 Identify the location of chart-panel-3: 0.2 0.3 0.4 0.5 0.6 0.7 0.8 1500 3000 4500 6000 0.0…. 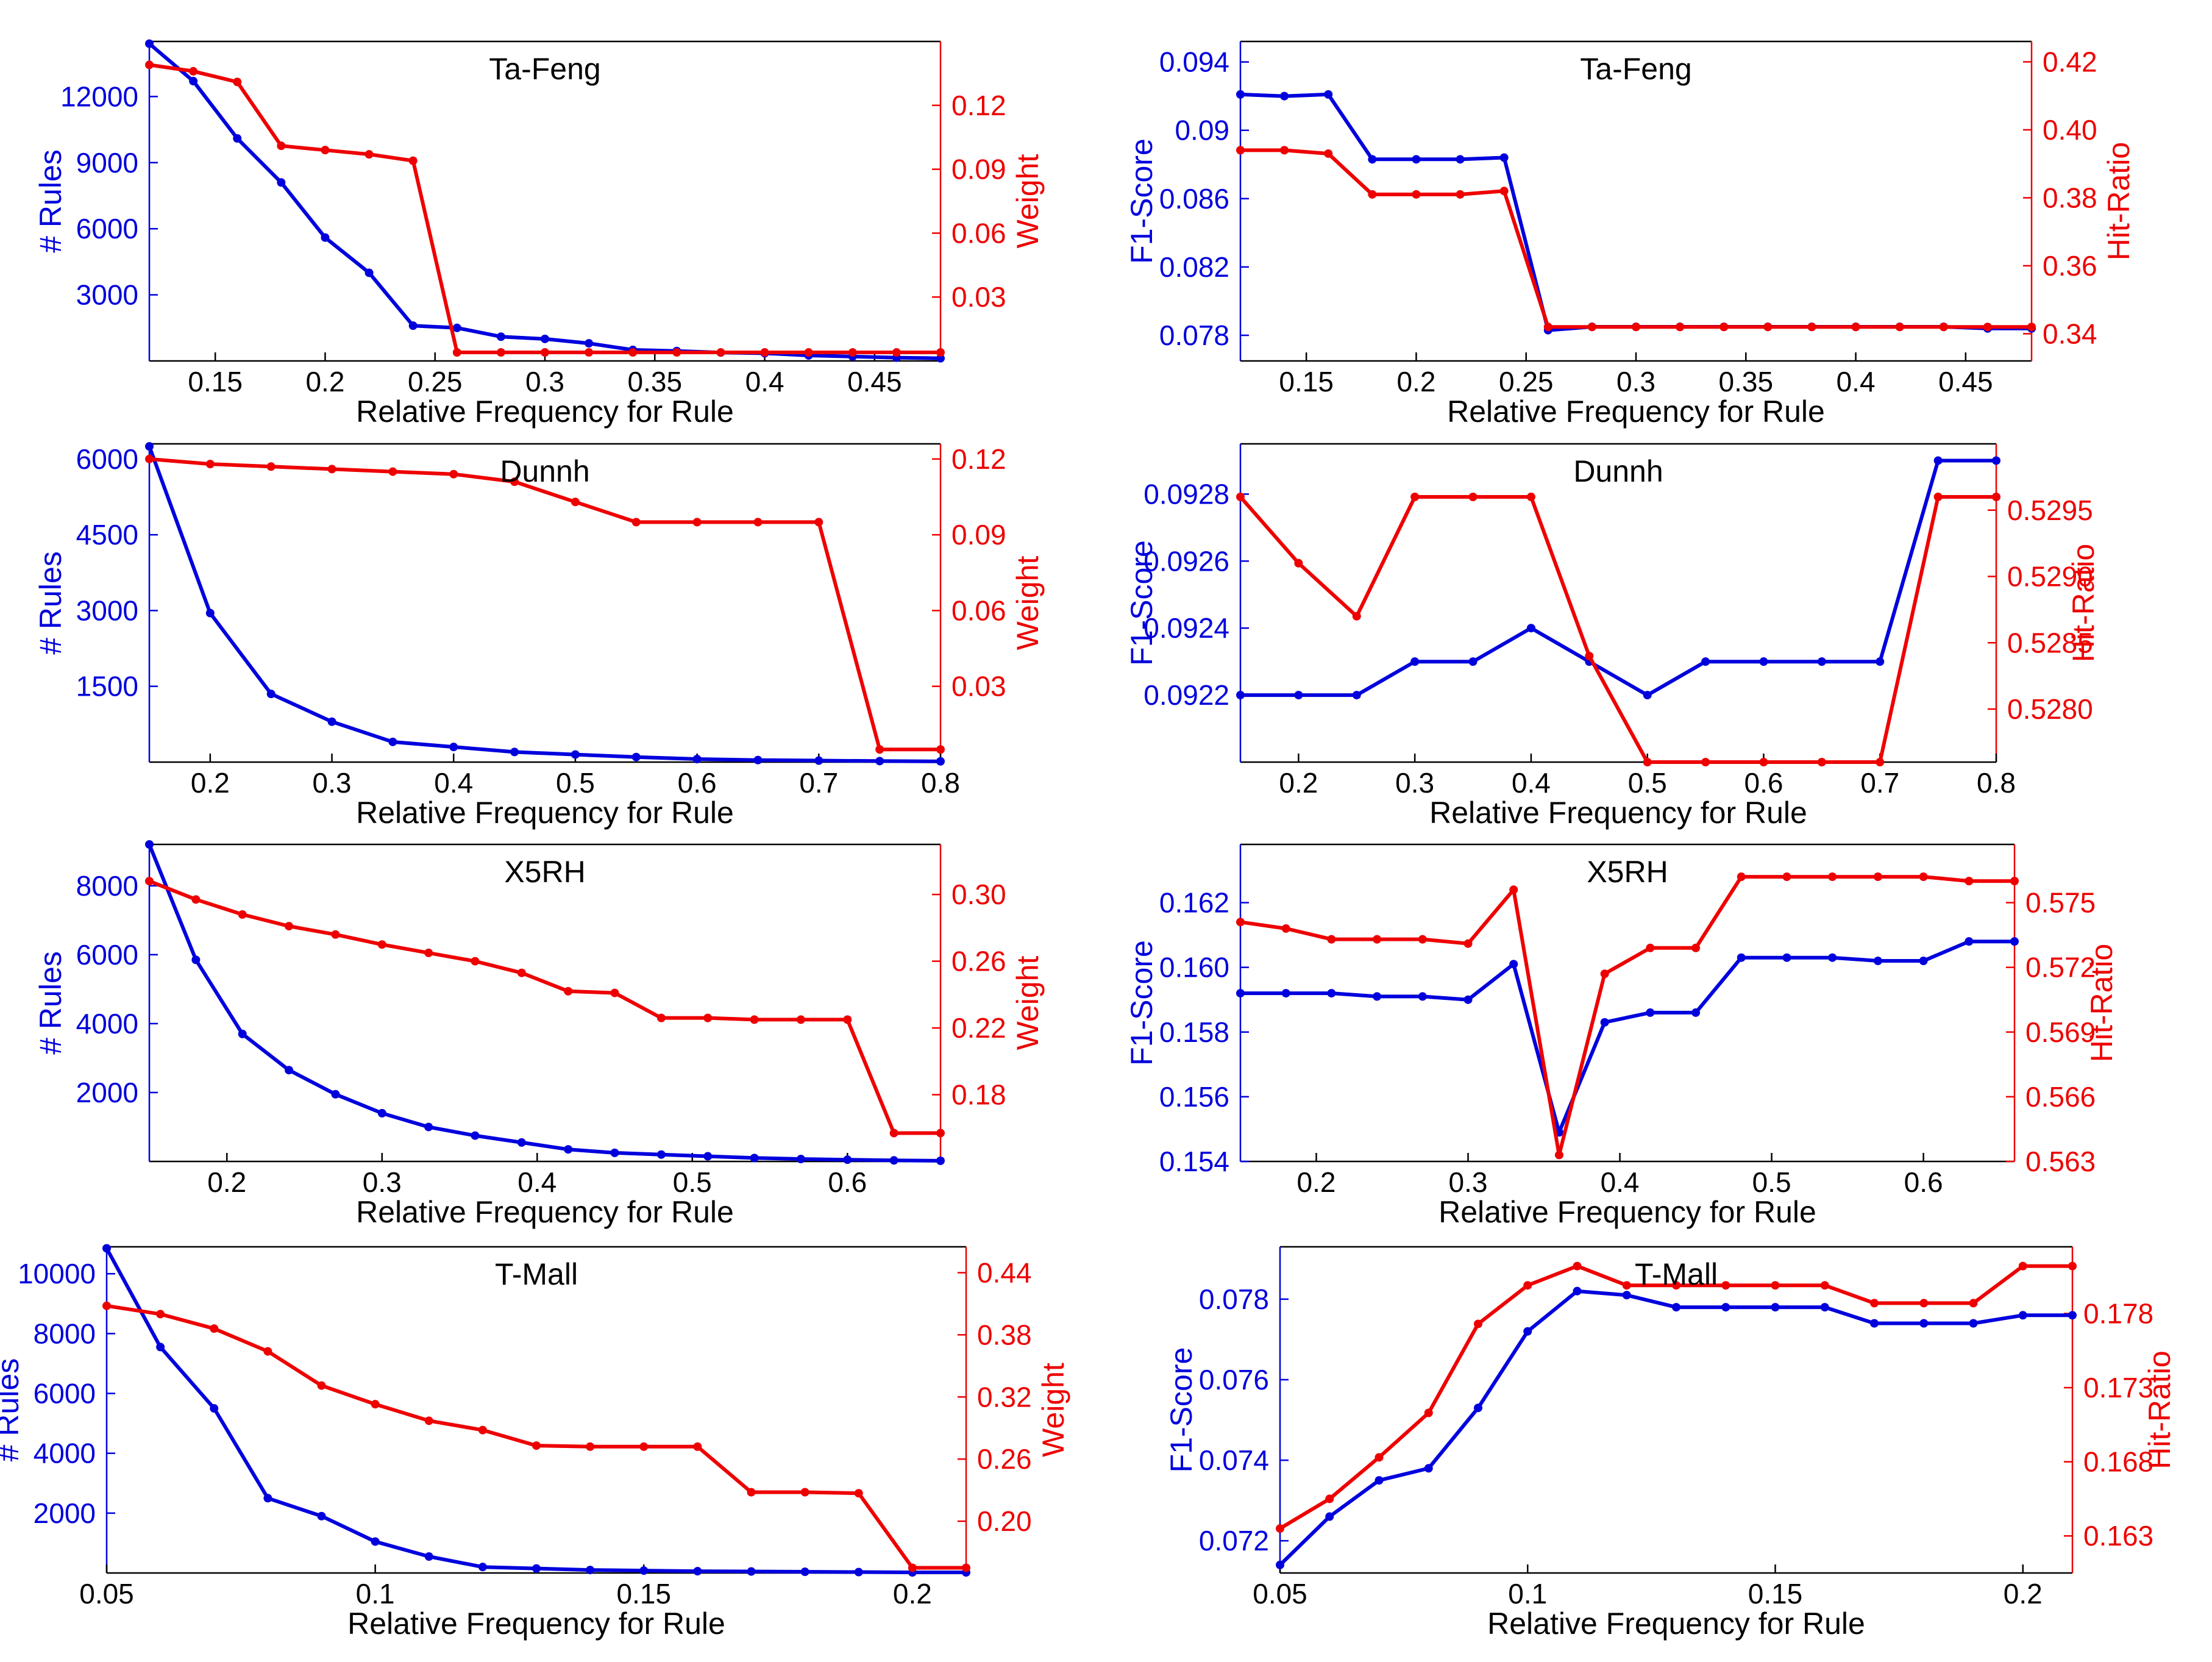
(539, 636).